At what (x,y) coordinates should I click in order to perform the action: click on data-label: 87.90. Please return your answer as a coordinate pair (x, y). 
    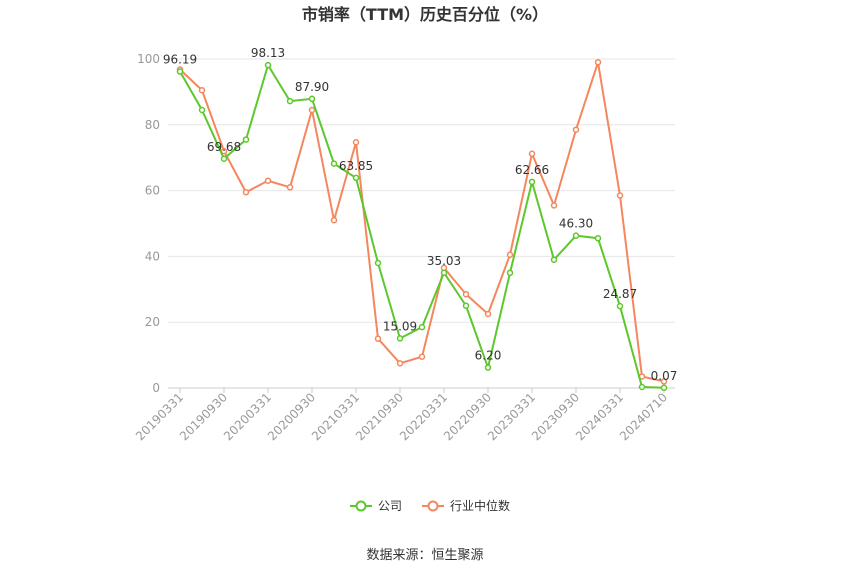
    Looking at the image, I should click on (312, 87).